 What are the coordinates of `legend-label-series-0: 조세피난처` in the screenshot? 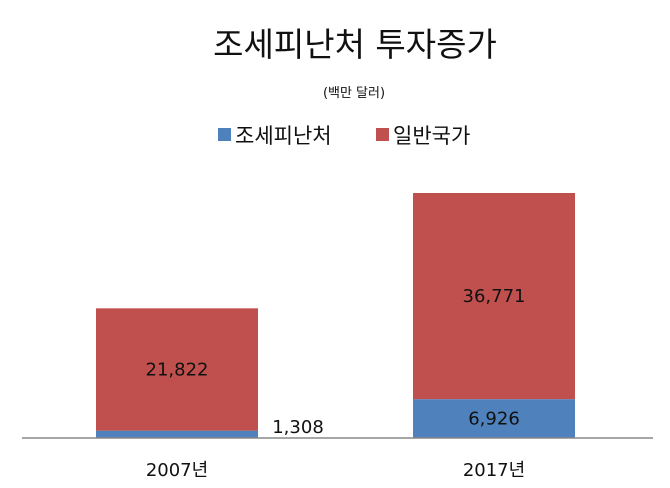 It's located at (283, 136).